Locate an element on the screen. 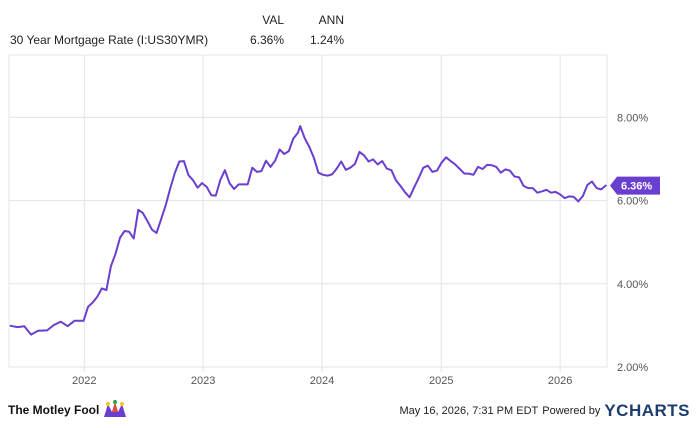 The width and height of the screenshot is (700, 428). x-axis: 2022 2023 2024 2025 2026 is located at coordinates (322, 381).